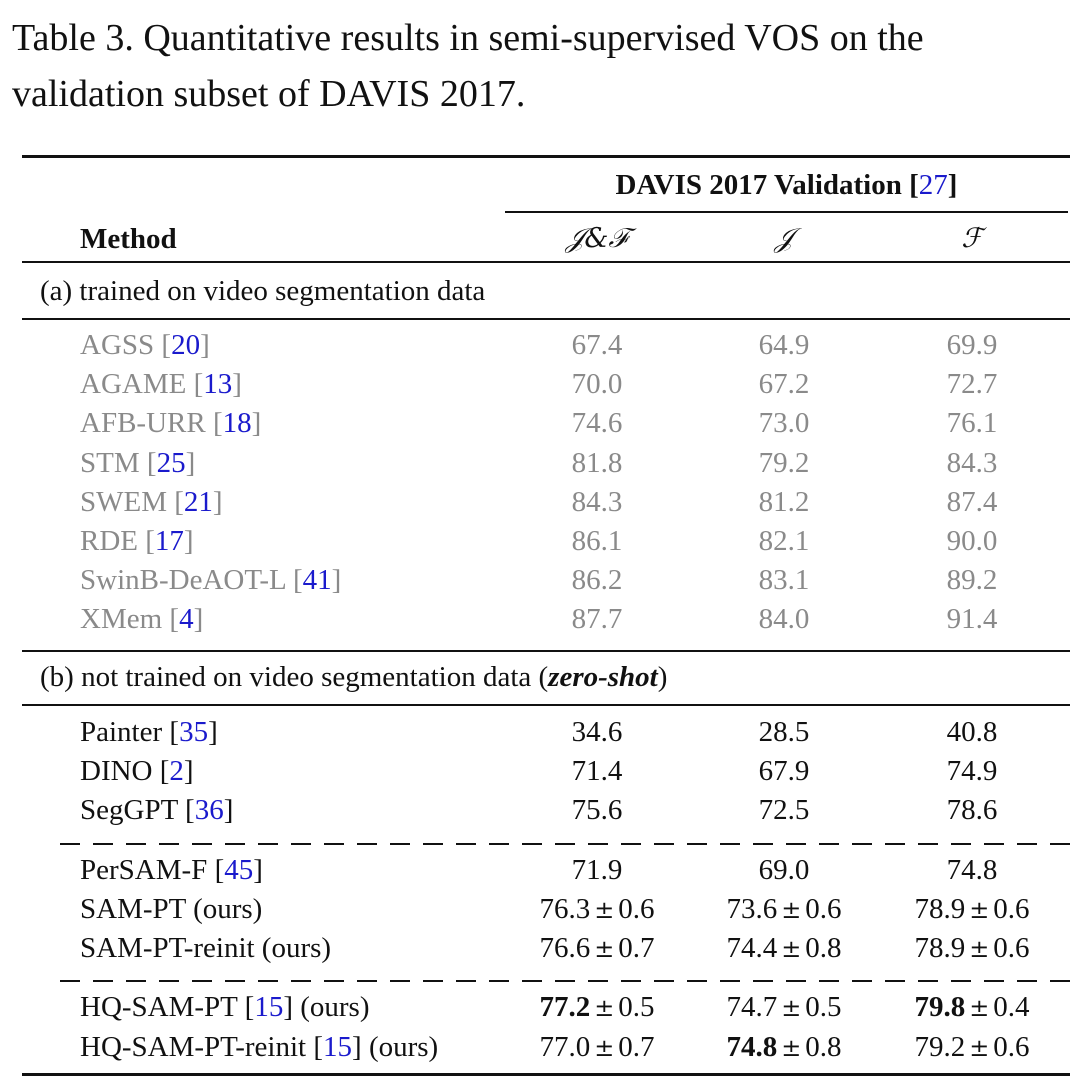  I want to click on j-number: 28.5, so click(784, 732).